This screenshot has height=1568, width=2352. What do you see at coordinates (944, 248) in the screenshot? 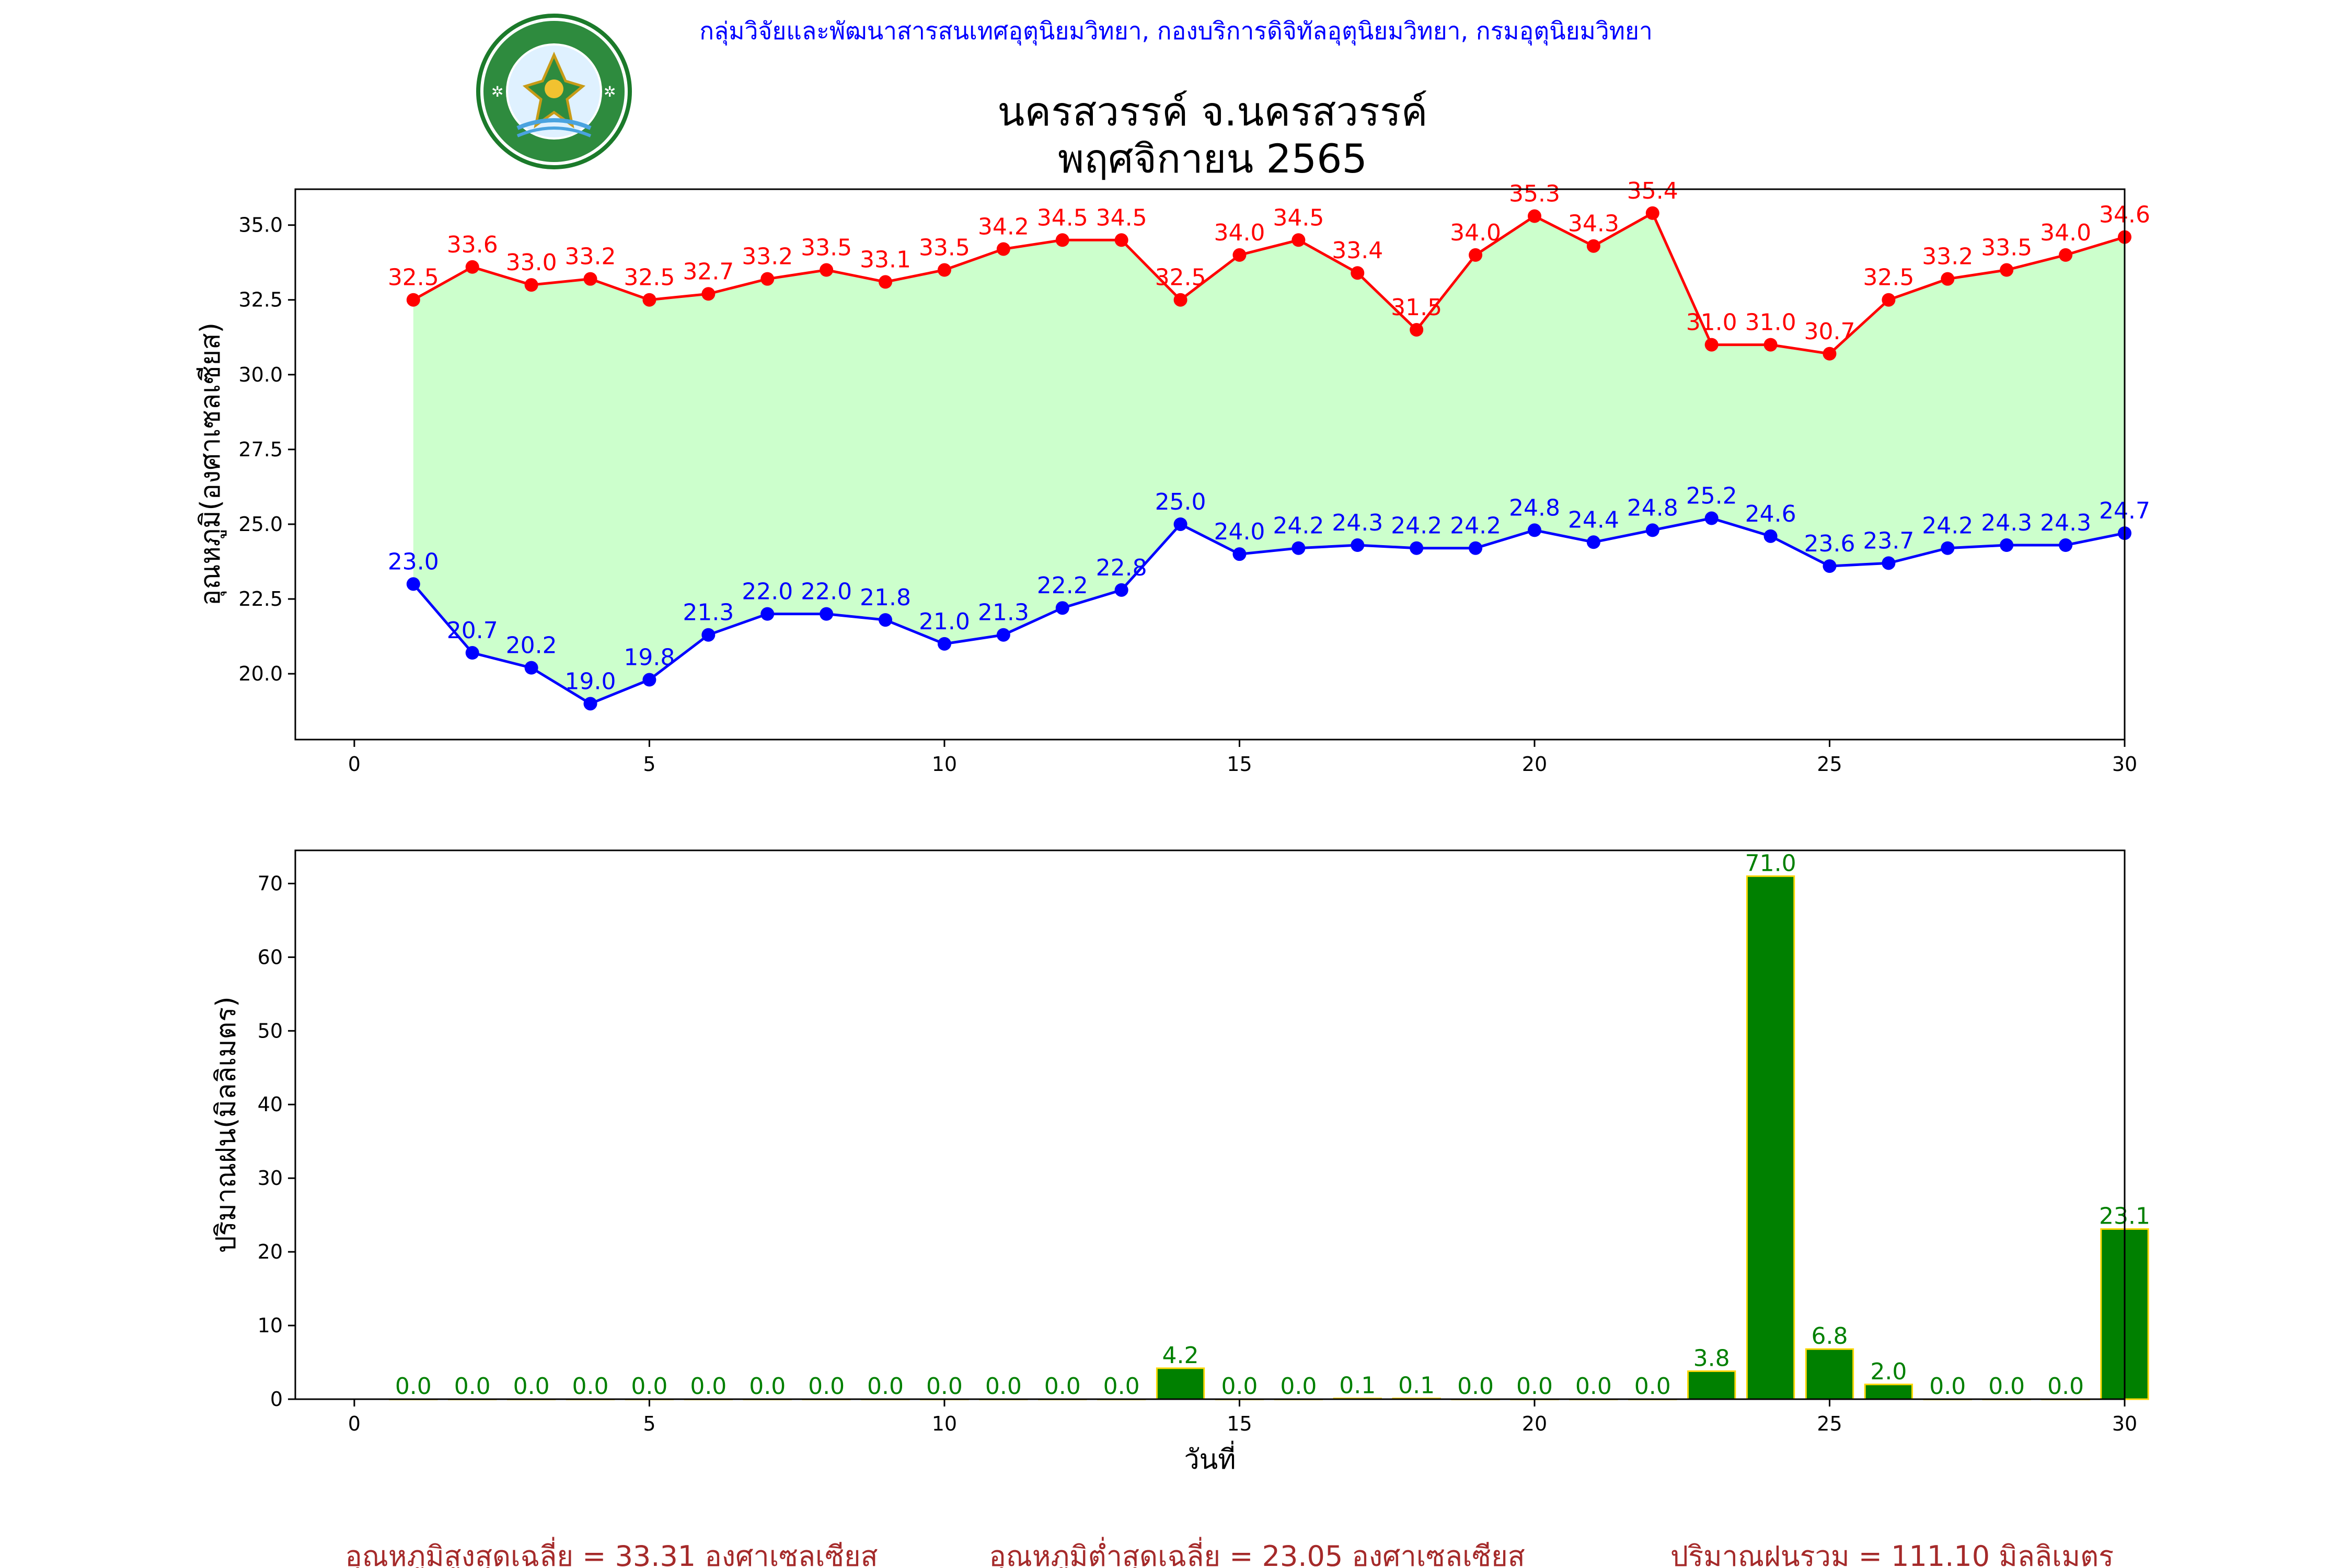
I see `max-temp-label: 33.5` at bounding box center [944, 248].